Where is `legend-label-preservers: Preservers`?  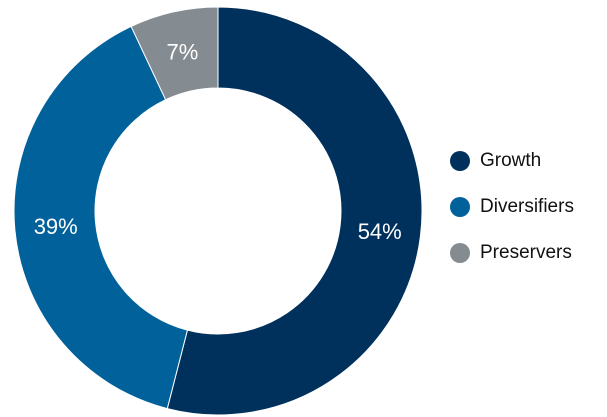 legend-label-preservers: Preservers is located at coordinates (526, 252).